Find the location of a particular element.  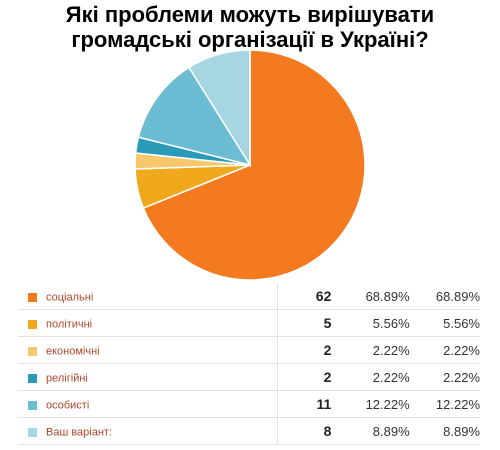

option-label: особисті is located at coordinates (68, 405).